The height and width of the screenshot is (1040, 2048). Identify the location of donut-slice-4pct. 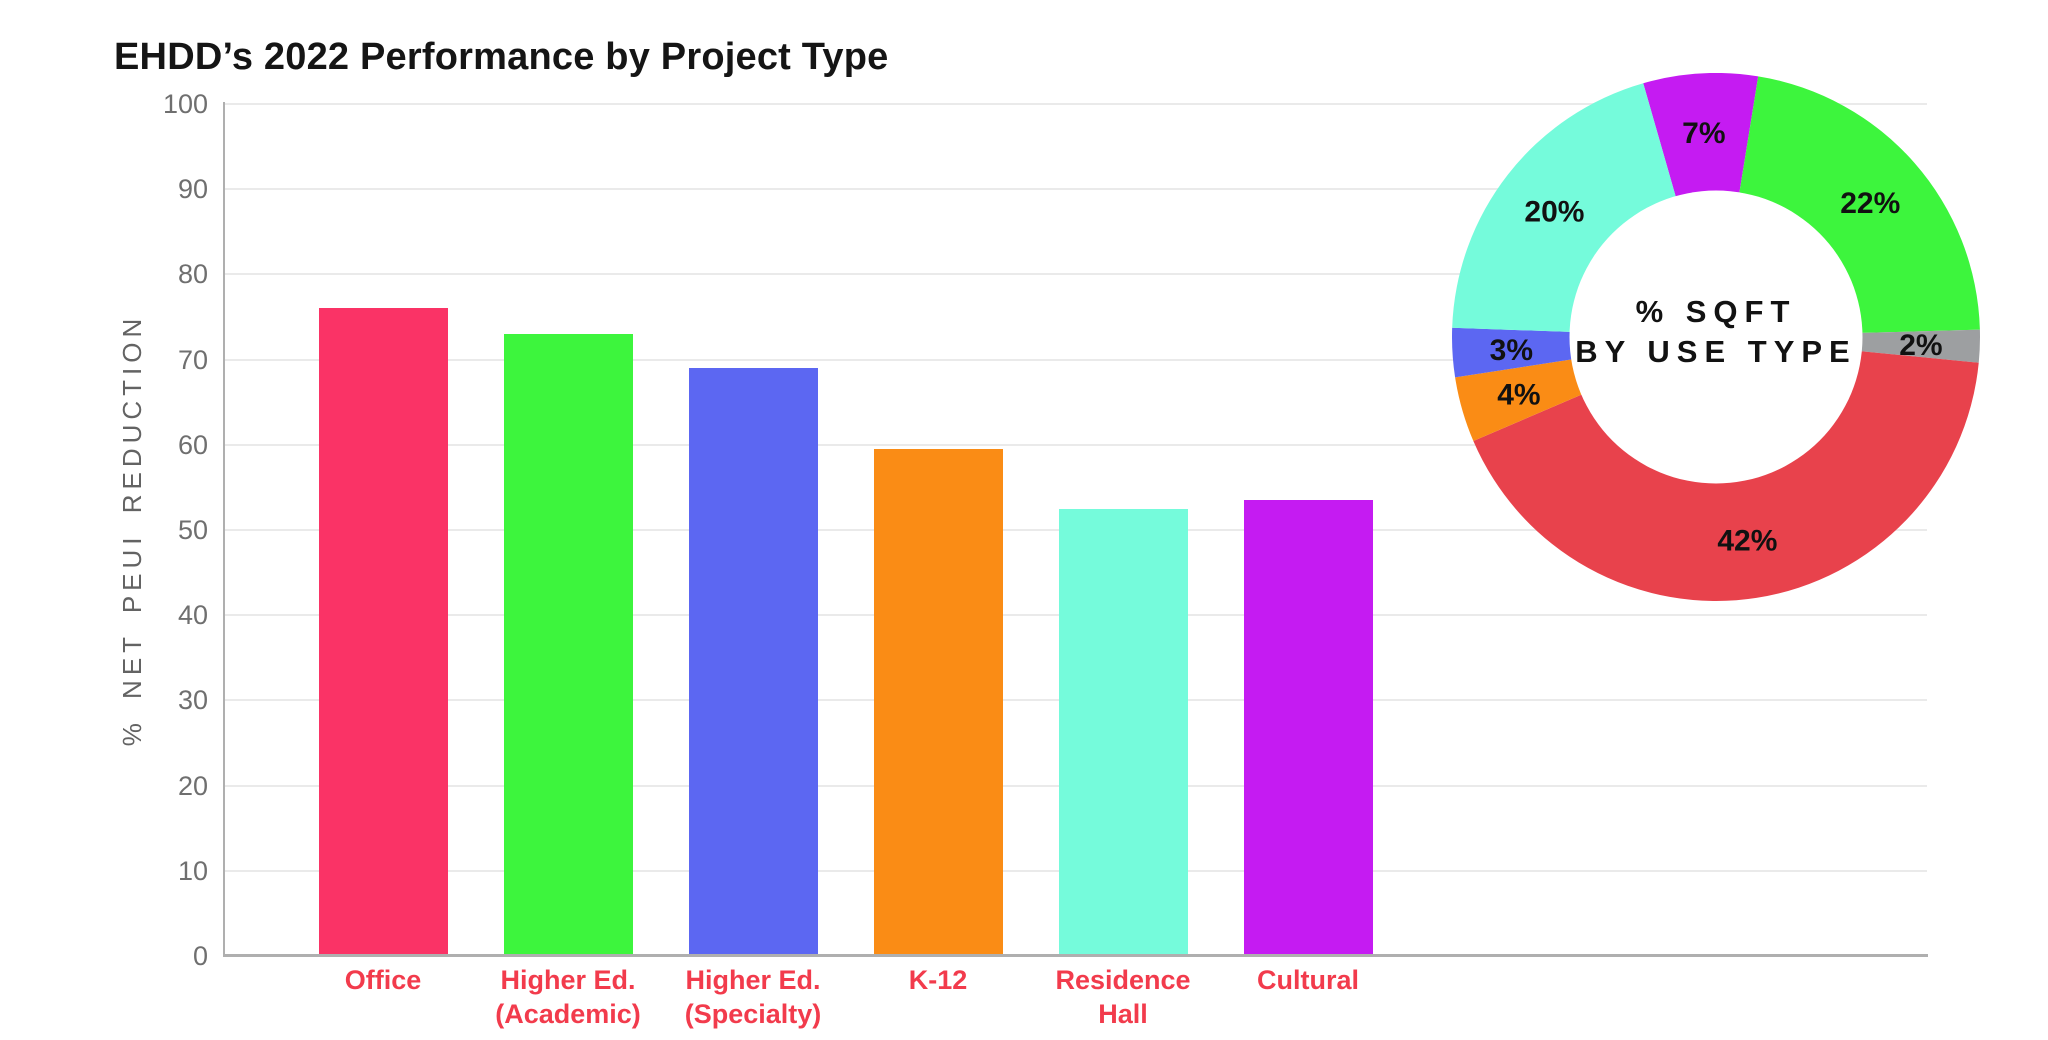
(1518, 400).